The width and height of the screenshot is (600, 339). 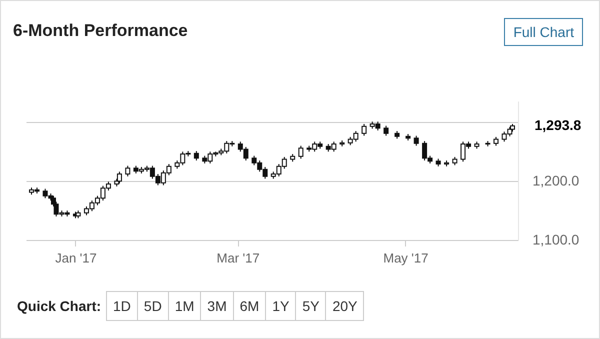 I want to click on text: 1Y, so click(x=280, y=306).